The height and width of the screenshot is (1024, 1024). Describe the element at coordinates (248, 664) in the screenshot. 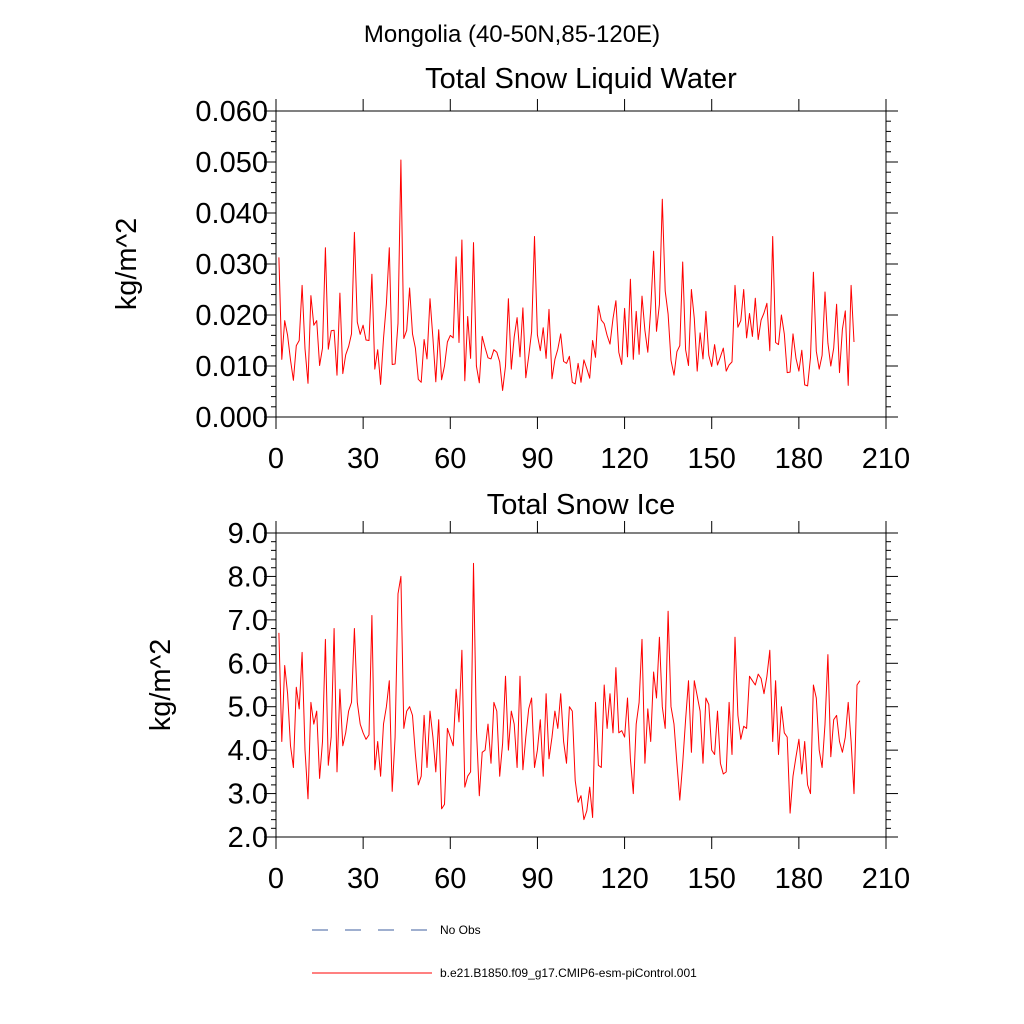

I see `y-tick-label: 6.0` at that location.